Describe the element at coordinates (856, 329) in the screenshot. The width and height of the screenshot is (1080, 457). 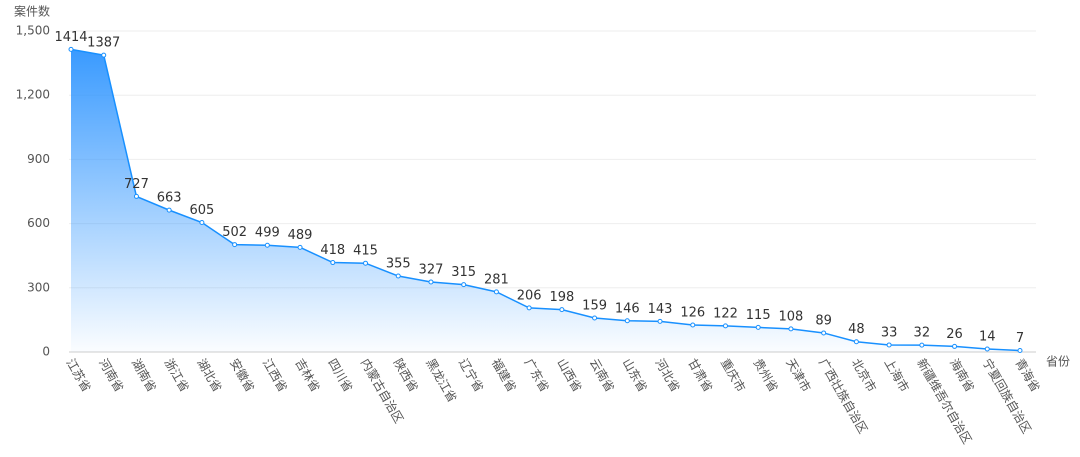
I see `value-label: 48` at that location.